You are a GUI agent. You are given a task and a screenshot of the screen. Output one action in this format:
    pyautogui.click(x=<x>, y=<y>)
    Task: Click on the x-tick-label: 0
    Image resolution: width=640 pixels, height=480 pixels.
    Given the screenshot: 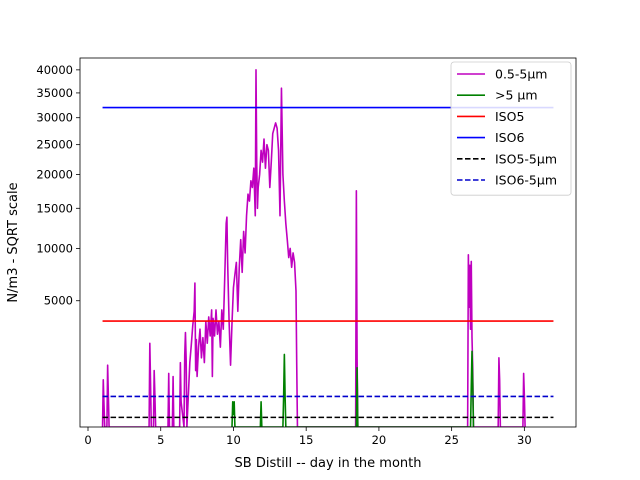 What is the action you would take?
    pyautogui.click(x=87, y=440)
    